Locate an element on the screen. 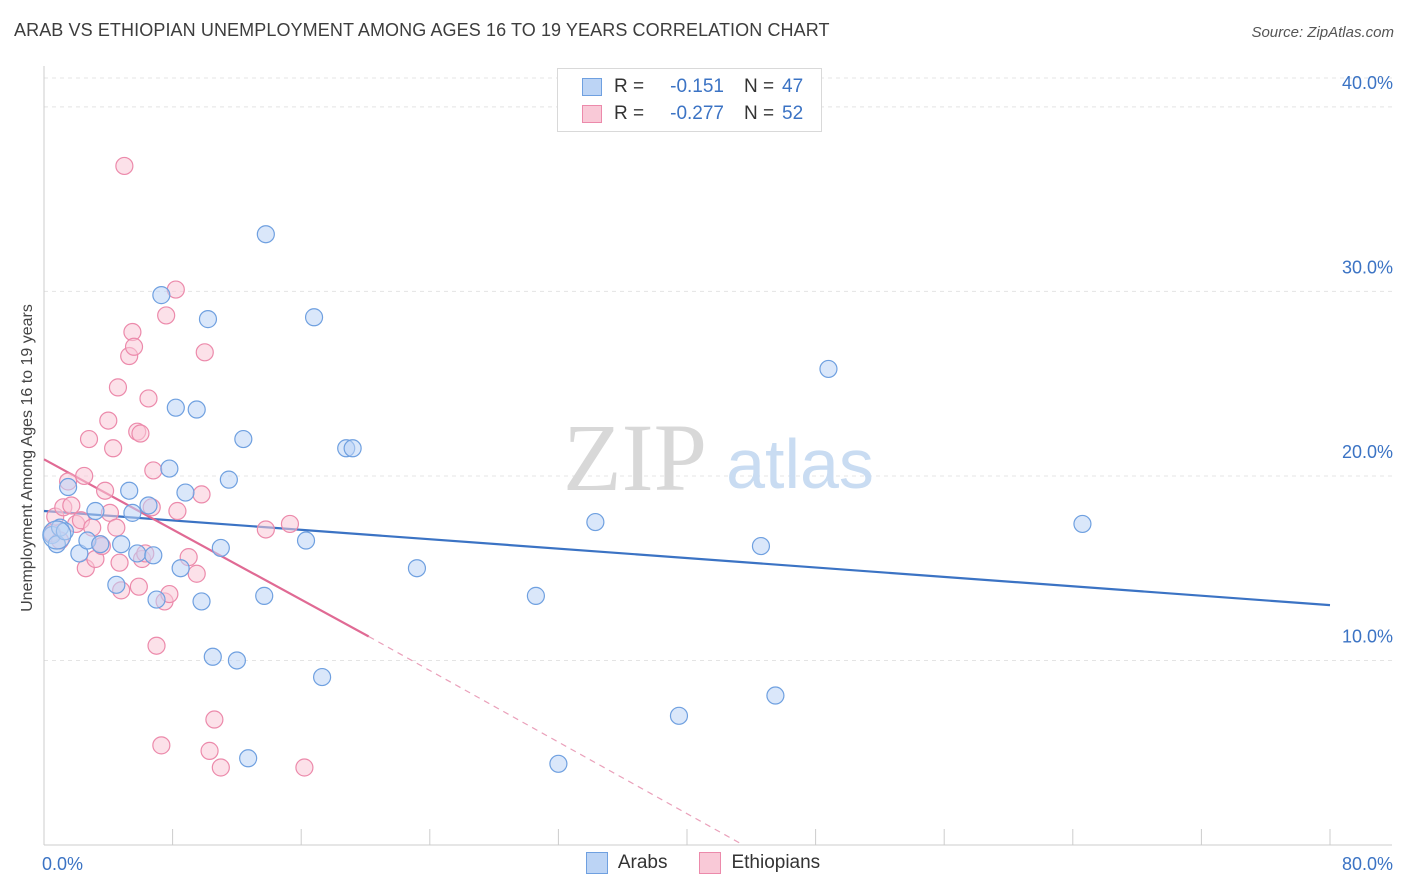 The height and width of the screenshot is (892, 1406). watermark: ZIP atlas is located at coordinates (718, 457).